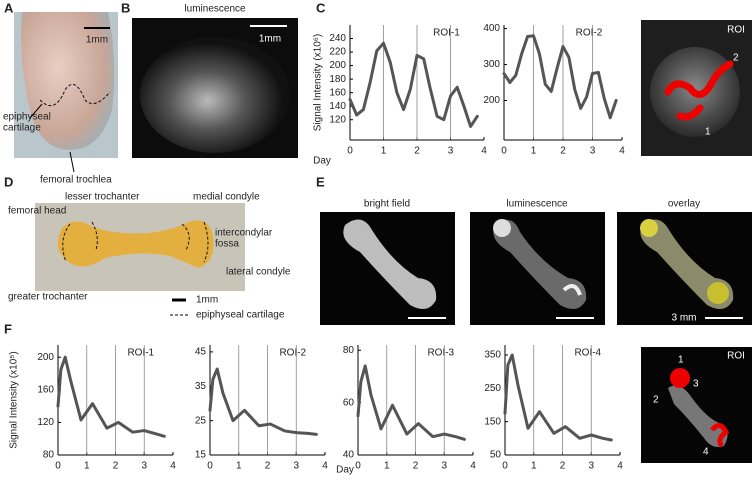  What do you see at coordinates (491, 28) in the screenshot?
I see `y-tick-label: 400` at bounding box center [491, 28].